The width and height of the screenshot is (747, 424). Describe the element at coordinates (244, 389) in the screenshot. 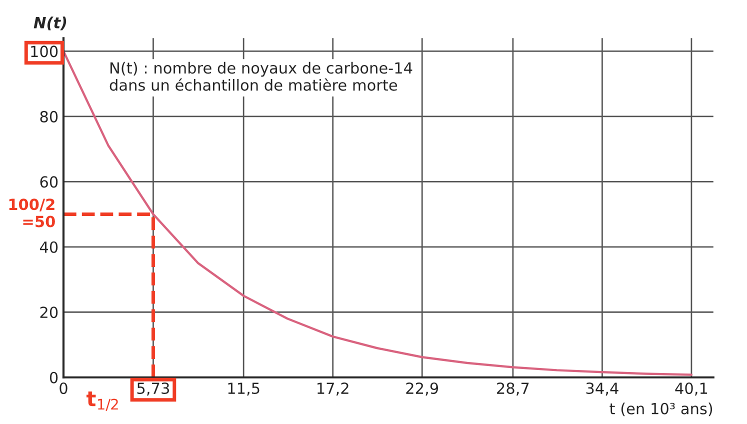

I see `x-tick-label: 11,5` at that location.